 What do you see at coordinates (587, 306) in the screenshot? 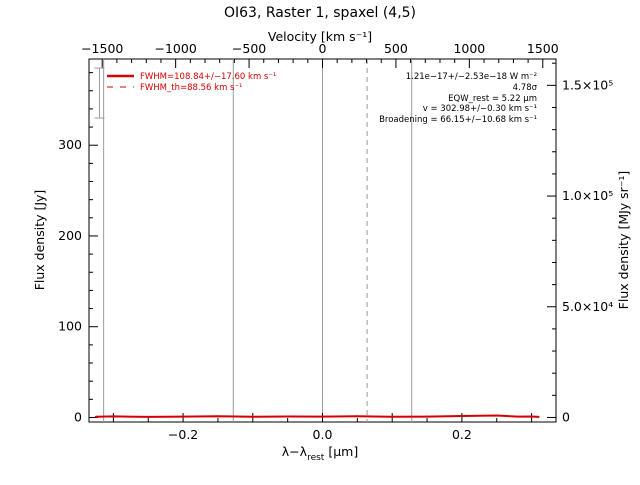
I see `right-tick-label-1: 5.0×10⁴` at bounding box center [587, 306].